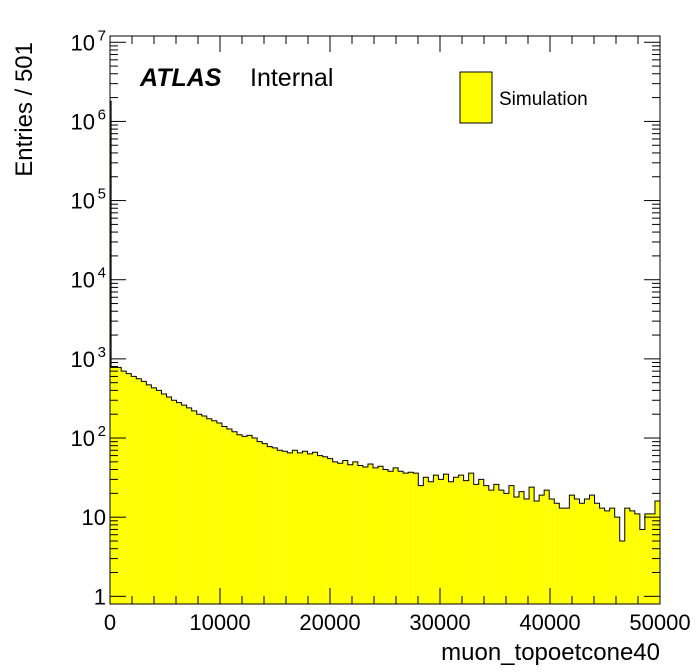 The image size is (696, 672). What do you see at coordinates (476, 97) in the screenshot?
I see `legend-swatch-simulation` at bounding box center [476, 97].